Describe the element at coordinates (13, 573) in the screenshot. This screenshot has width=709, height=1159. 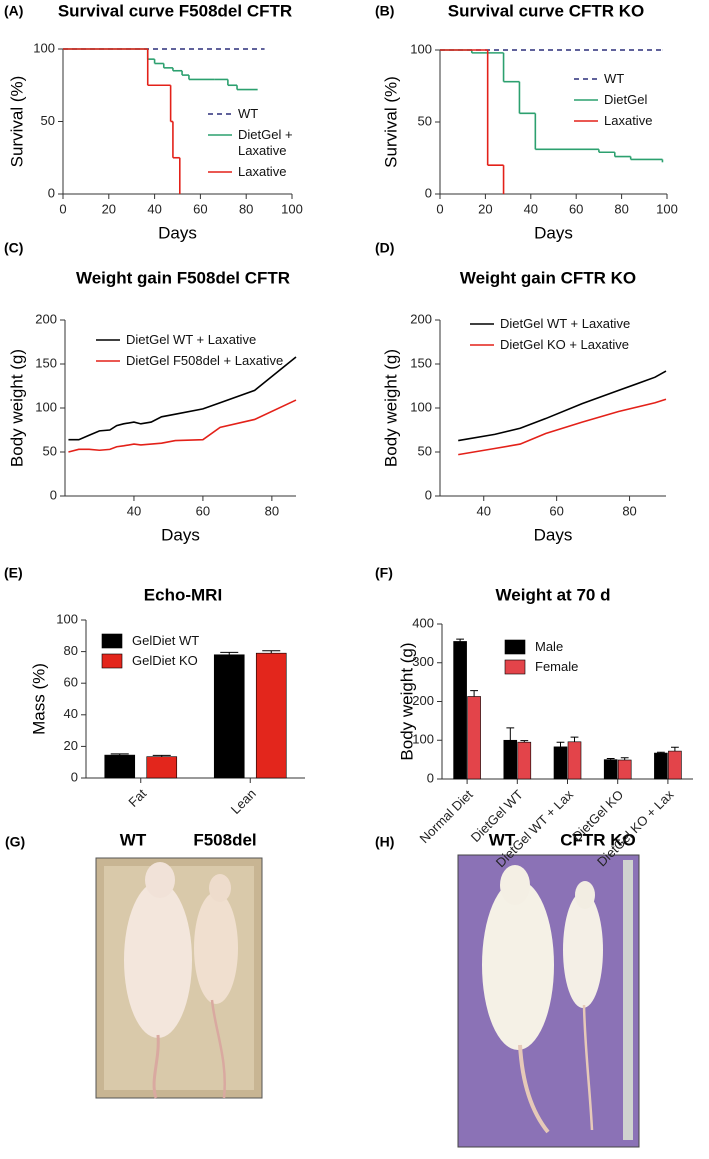
I see `panel-label: (E)` at that location.